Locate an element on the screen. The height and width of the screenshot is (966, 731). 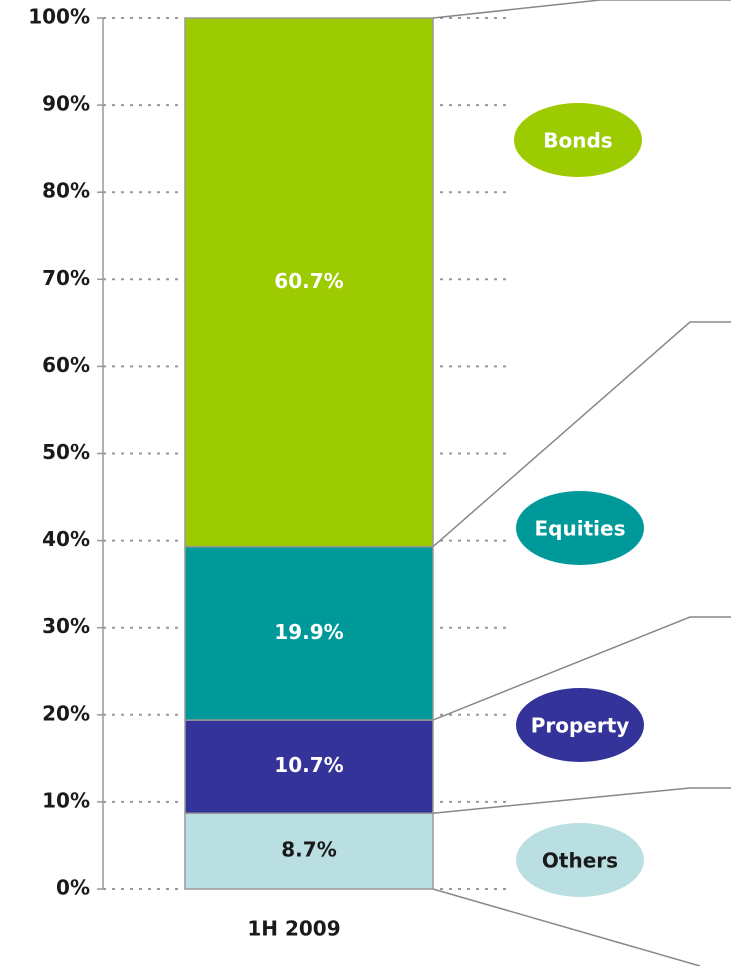
y-tick-label: 10% is located at coordinates (66, 800).